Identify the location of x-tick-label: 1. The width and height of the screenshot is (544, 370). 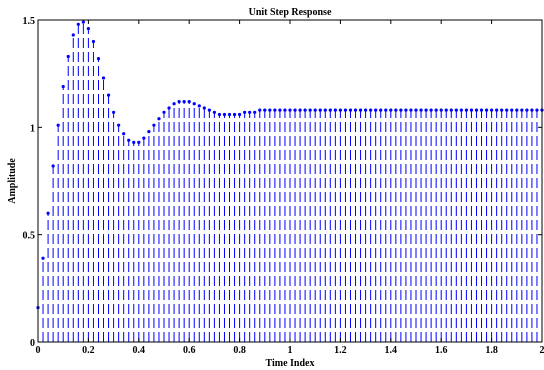
(290, 350).